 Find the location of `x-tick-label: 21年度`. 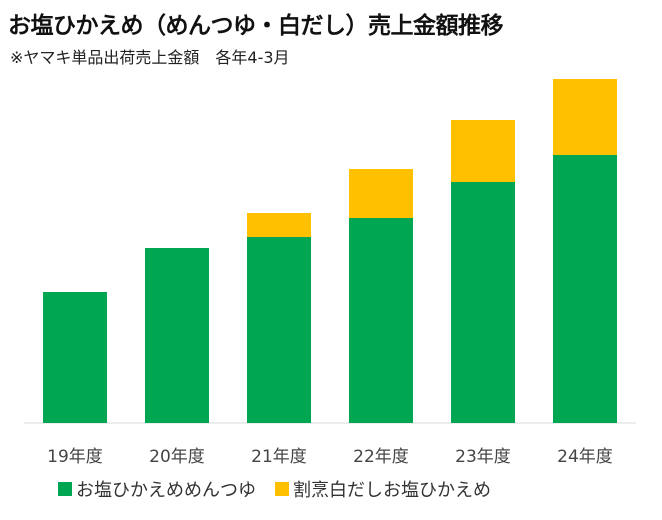

x-tick-label: 21年度 is located at coordinates (279, 457).